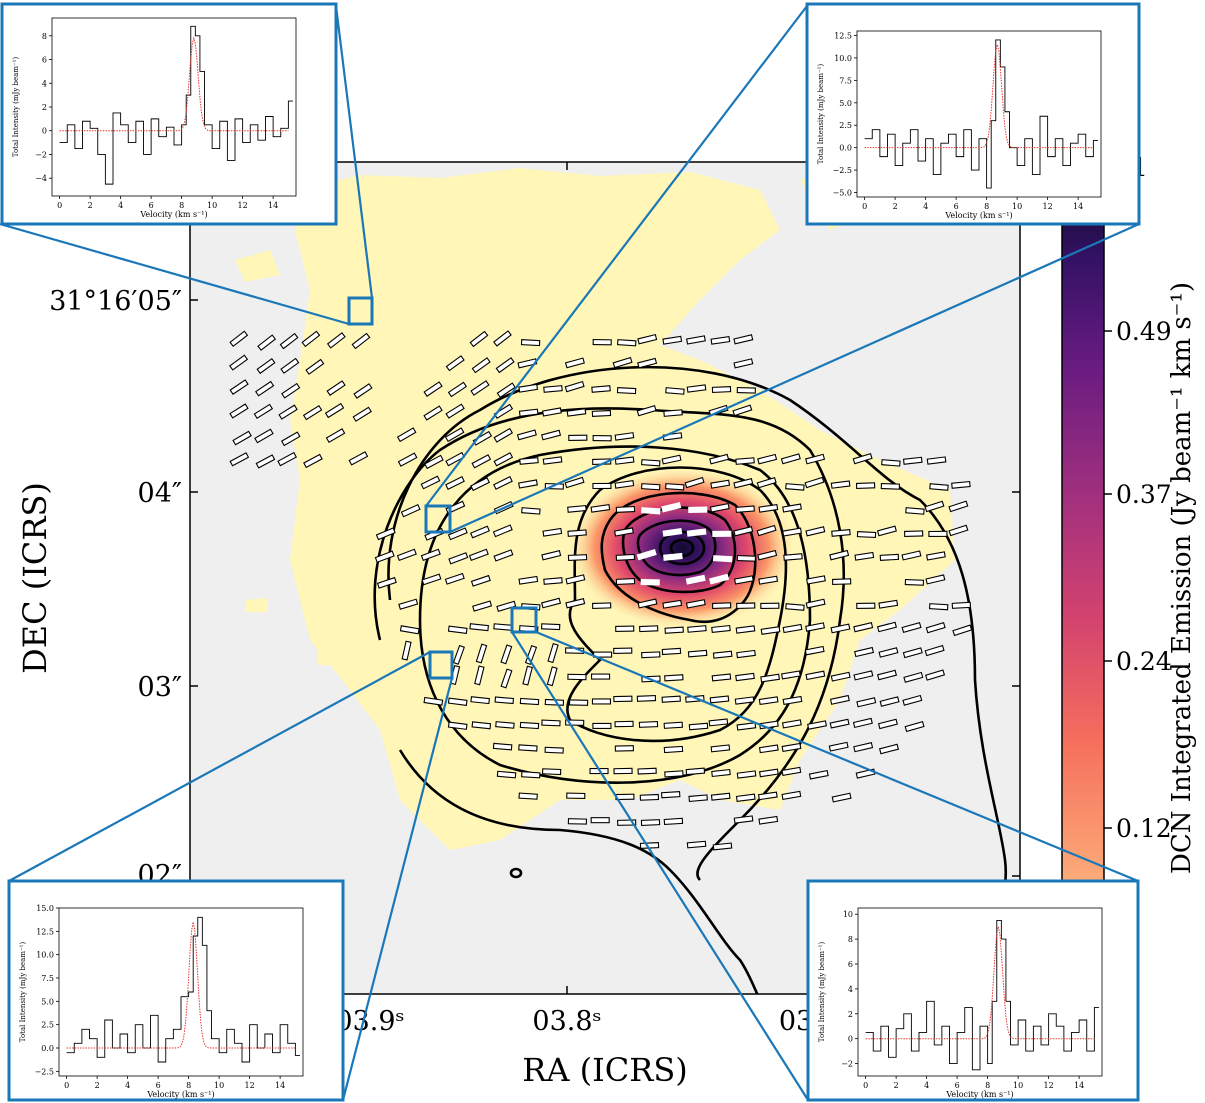 The height and width of the screenshot is (1103, 1205). What do you see at coordinates (97, 1085) in the screenshot?
I see `inset-x-tick-label: 2` at bounding box center [97, 1085].